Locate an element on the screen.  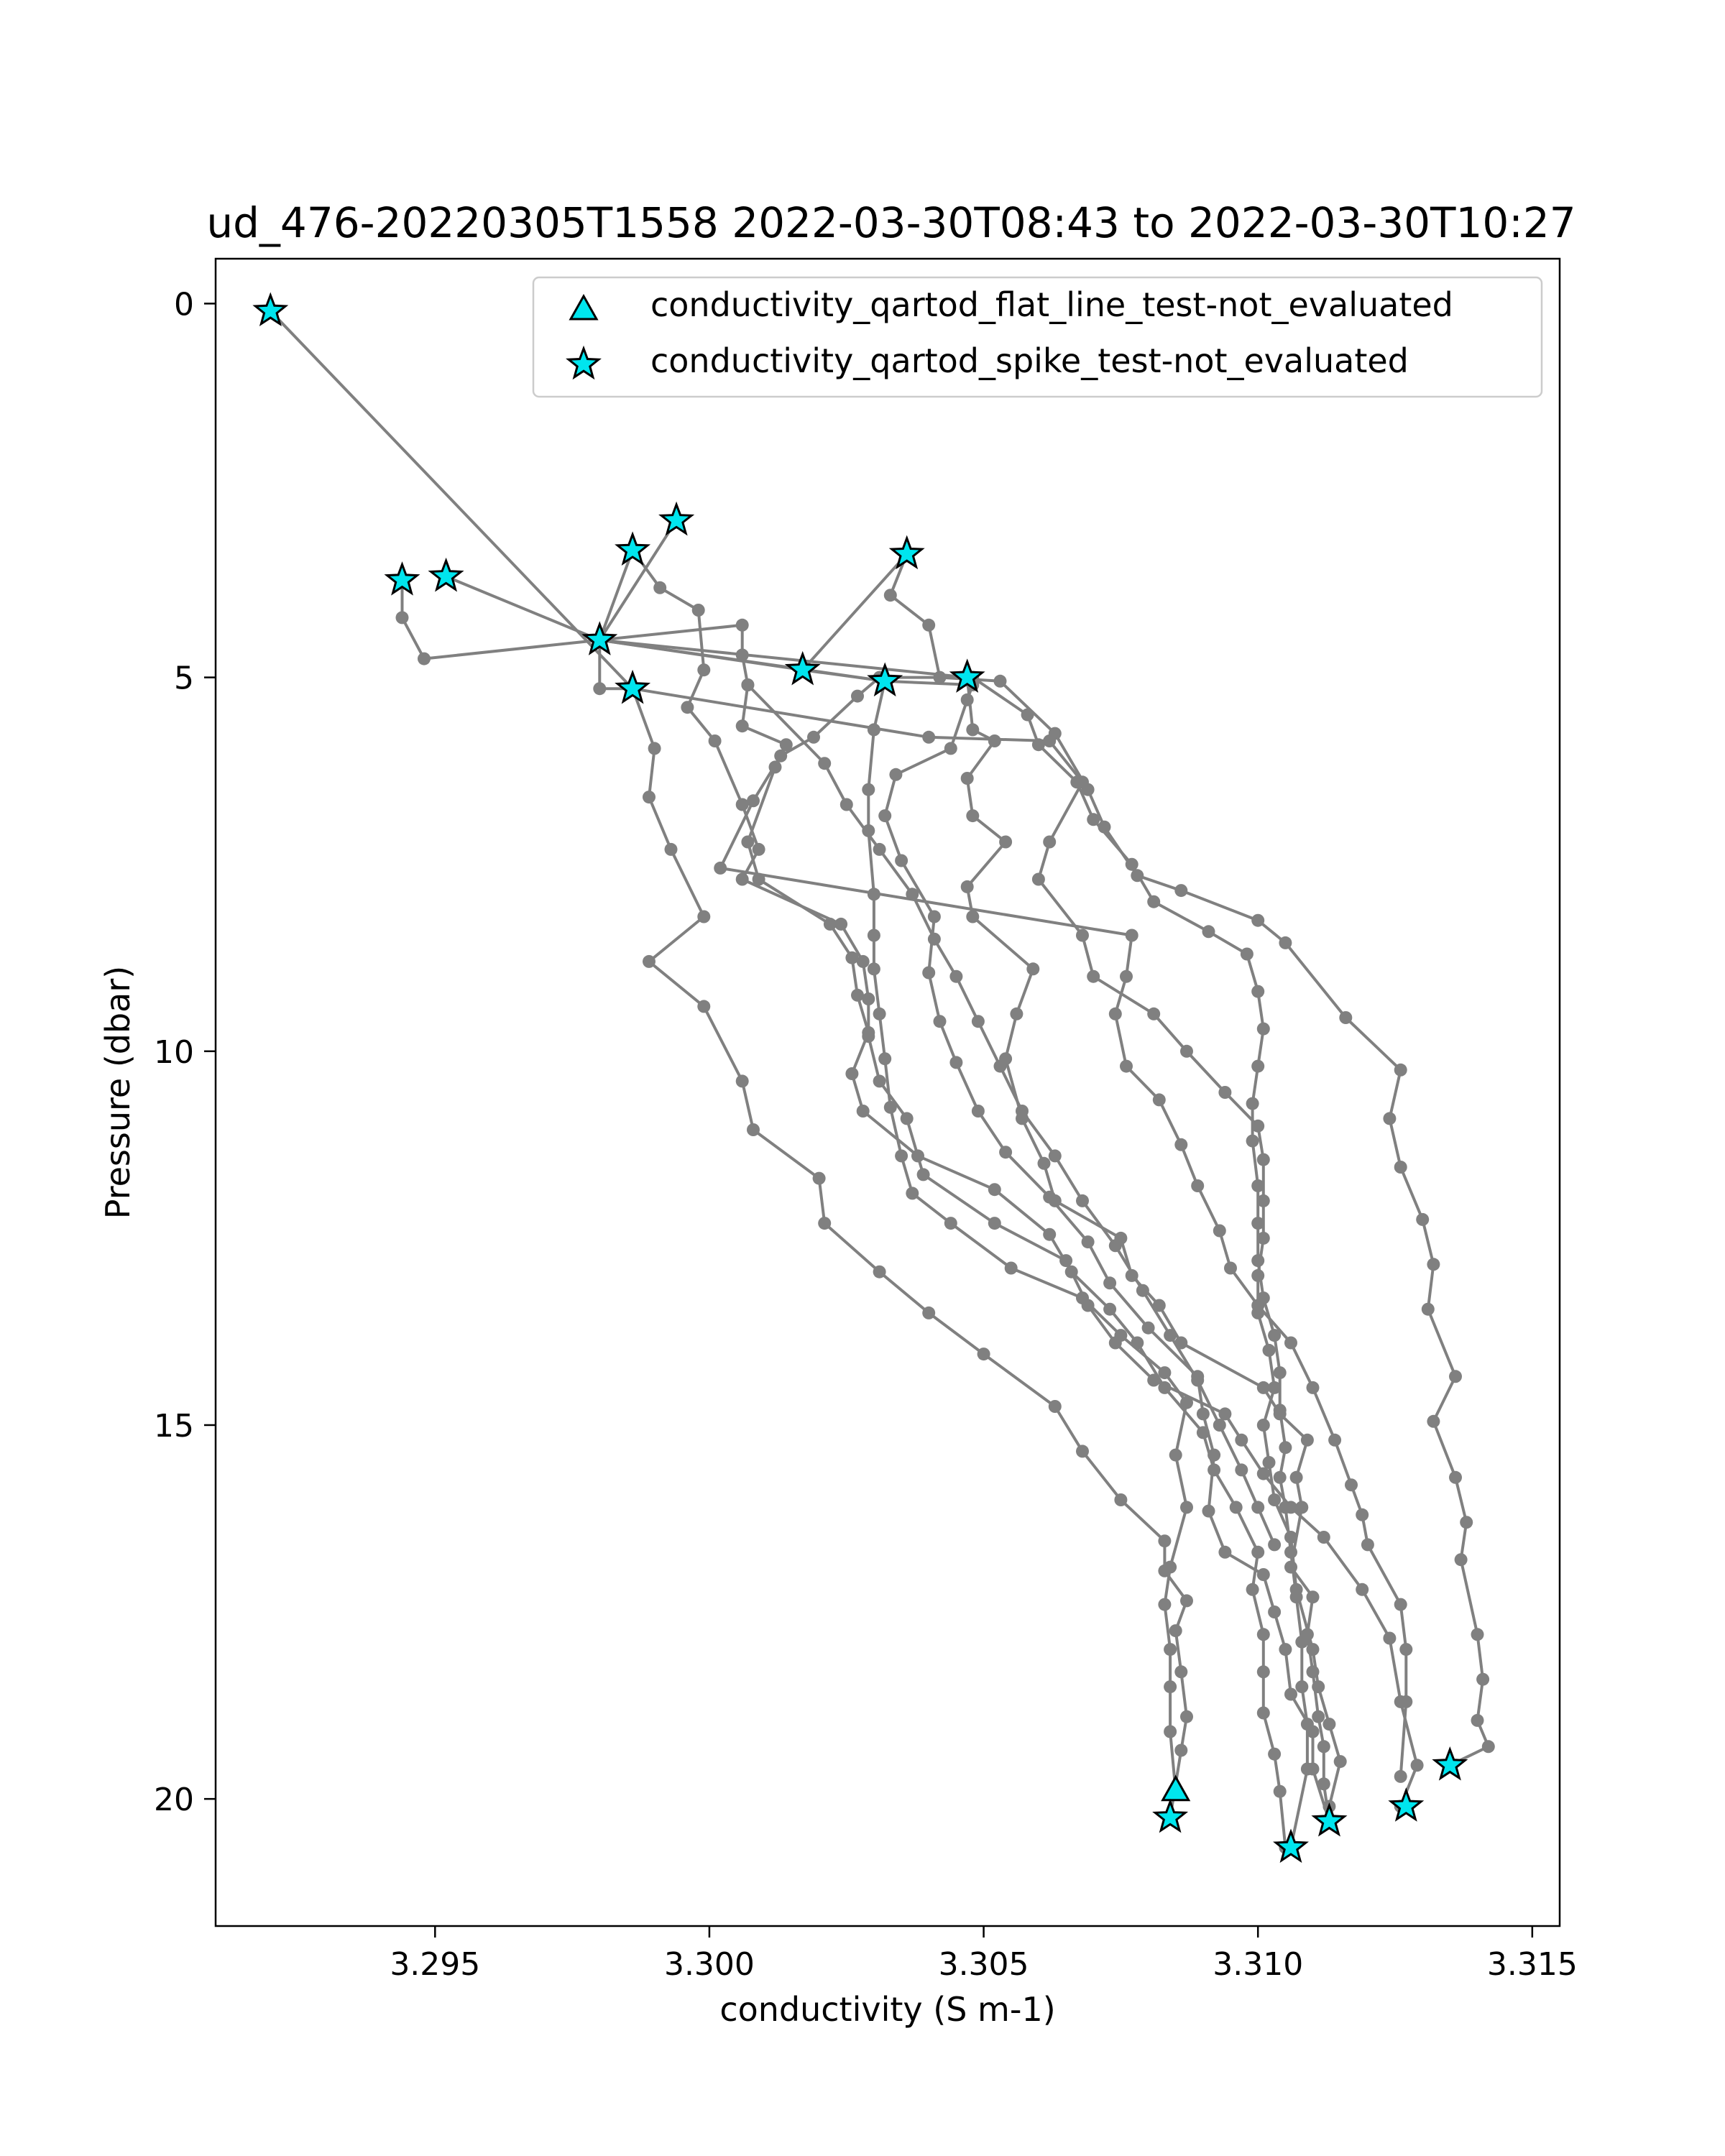
y-tick-label-5: 20 is located at coordinates (174, 1800).